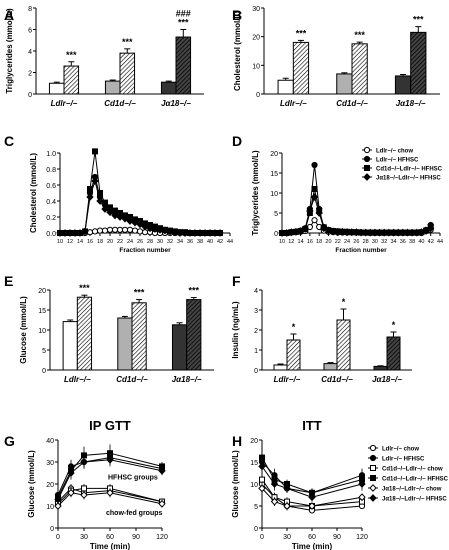 The width and height of the screenshot is (449, 550). I want to click on y-tick-label: 15, so click(274, 174).